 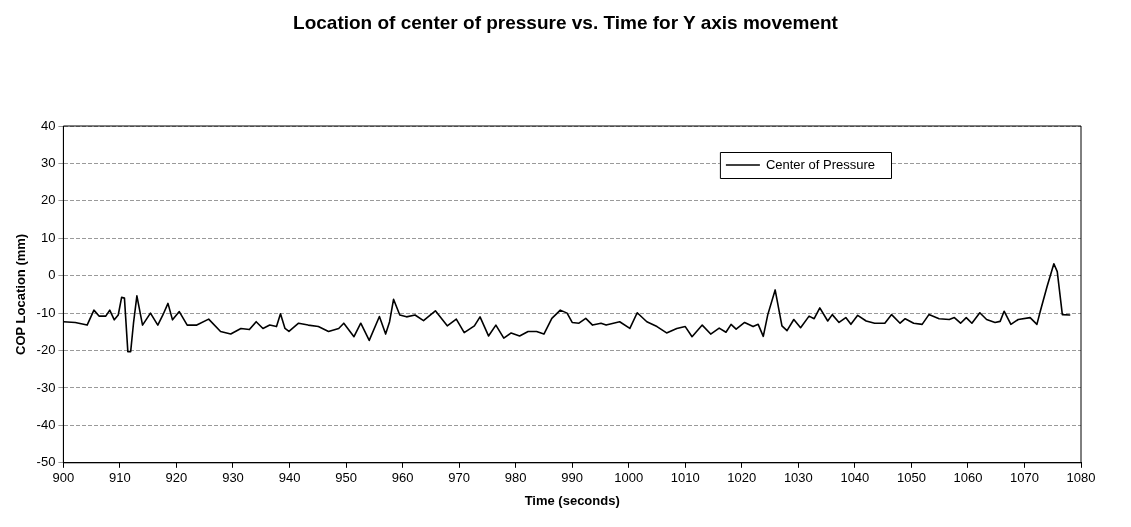 I want to click on x-tick-label: 980, so click(x=515, y=478).